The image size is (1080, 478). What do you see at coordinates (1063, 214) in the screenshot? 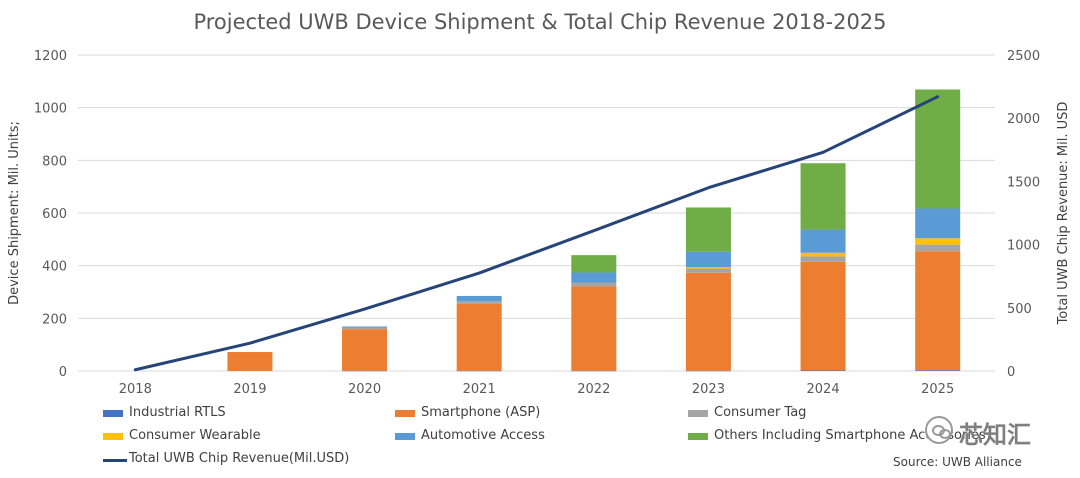
I see `y2-axis-label: Total UWB Chip Revenue: Mil. USD` at bounding box center [1063, 214].